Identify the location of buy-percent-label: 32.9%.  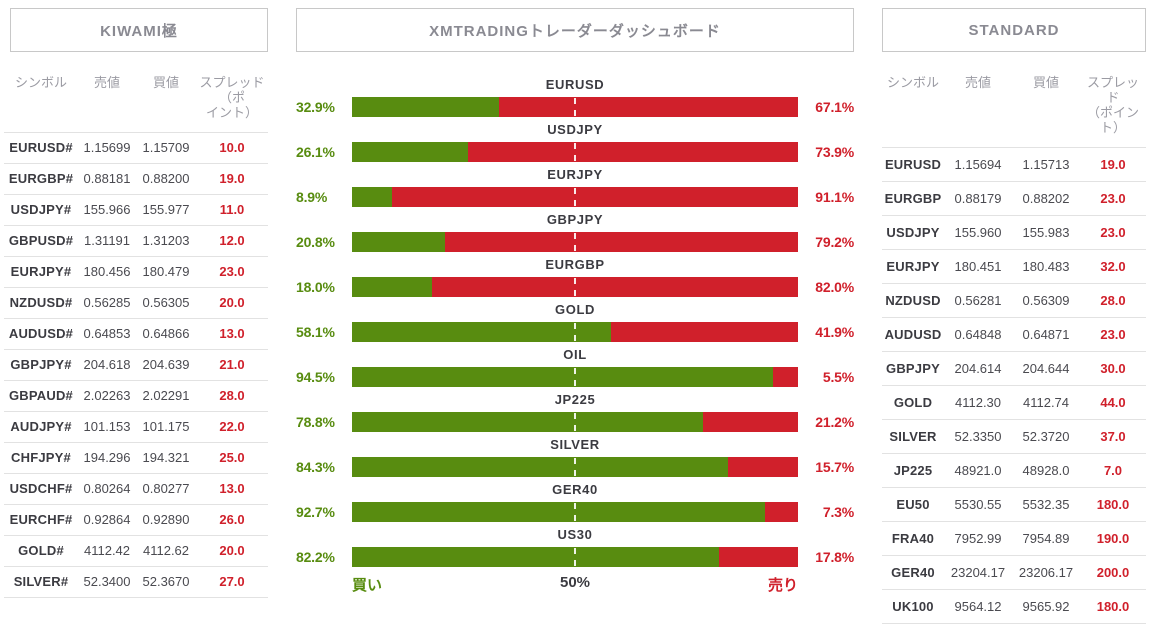
(315, 107).